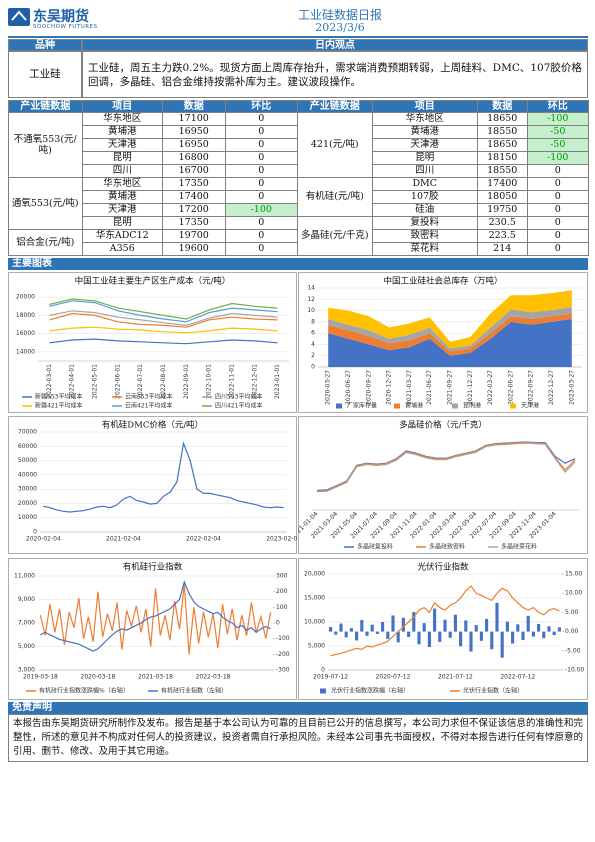 Image resolution: width=595 pixels, height=842 pixels. What do you see at coordinates (425, 106) in the screenshot?
I see `table-header: 项目` at bounding box center [425, 106].